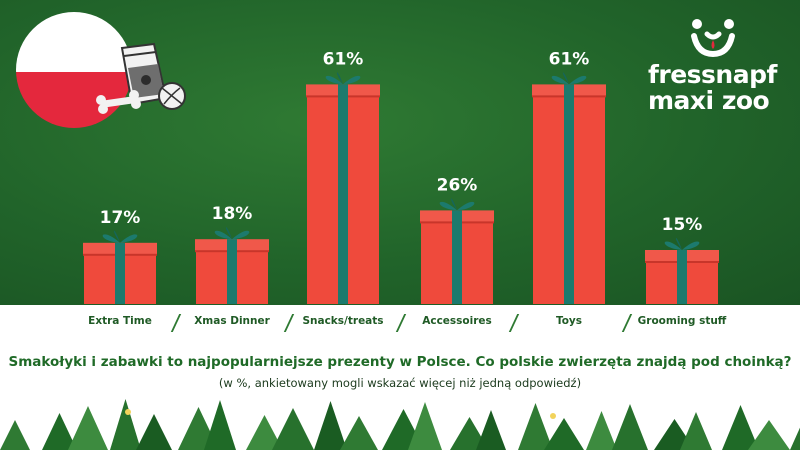 The height and width of the screenshot is (450, 800). What do you see at coordinates (682, 321) in the screenshot?
I see `category-label: Grooming stuff` at bounding box center [682, 321].